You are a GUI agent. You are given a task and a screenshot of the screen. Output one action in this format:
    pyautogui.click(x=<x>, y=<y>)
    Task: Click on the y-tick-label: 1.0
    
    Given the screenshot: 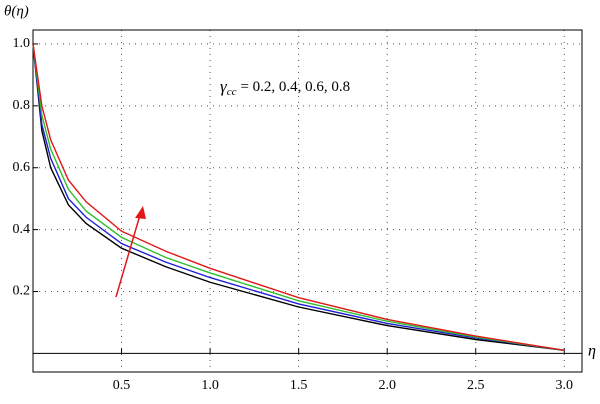 What is the action you would take?
    pyautogui.click(x=22, y=43)
    